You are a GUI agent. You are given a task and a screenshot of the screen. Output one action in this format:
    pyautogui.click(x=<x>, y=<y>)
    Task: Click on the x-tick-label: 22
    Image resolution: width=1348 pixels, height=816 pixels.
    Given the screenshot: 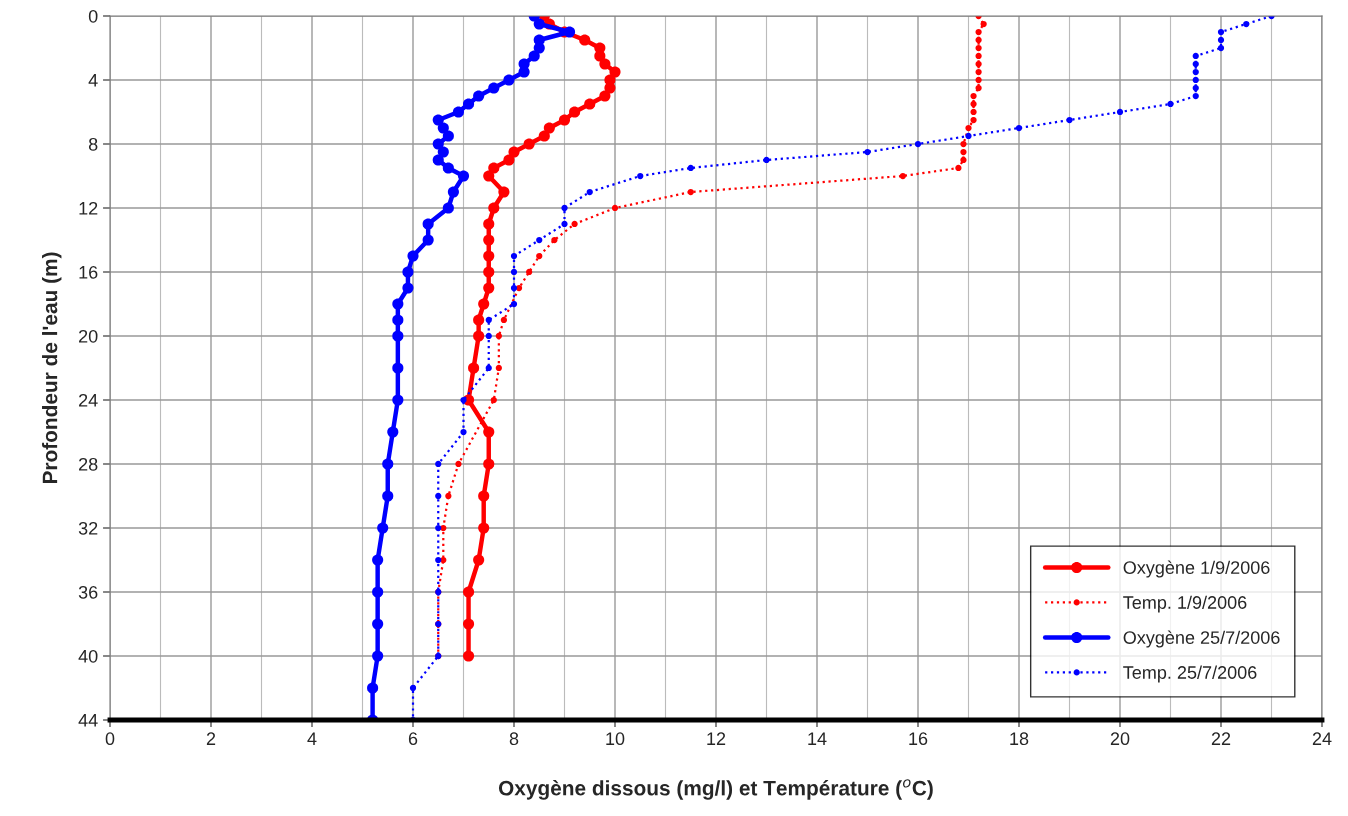 What is the action you would take?
    pyautogui.click(x=1221, y=738)
    